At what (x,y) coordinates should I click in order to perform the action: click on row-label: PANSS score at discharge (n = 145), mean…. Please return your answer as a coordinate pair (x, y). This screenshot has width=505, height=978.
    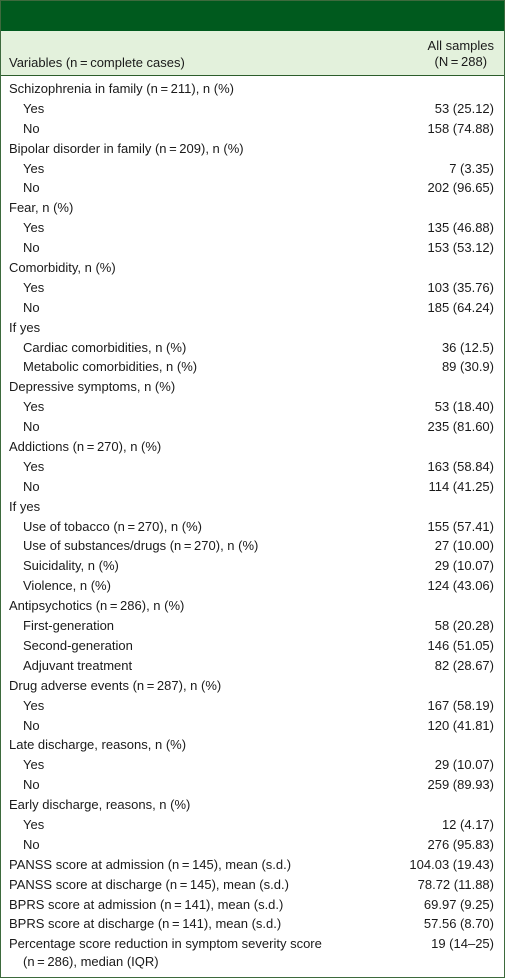
    Looking at the image, I should click on (149, 884).